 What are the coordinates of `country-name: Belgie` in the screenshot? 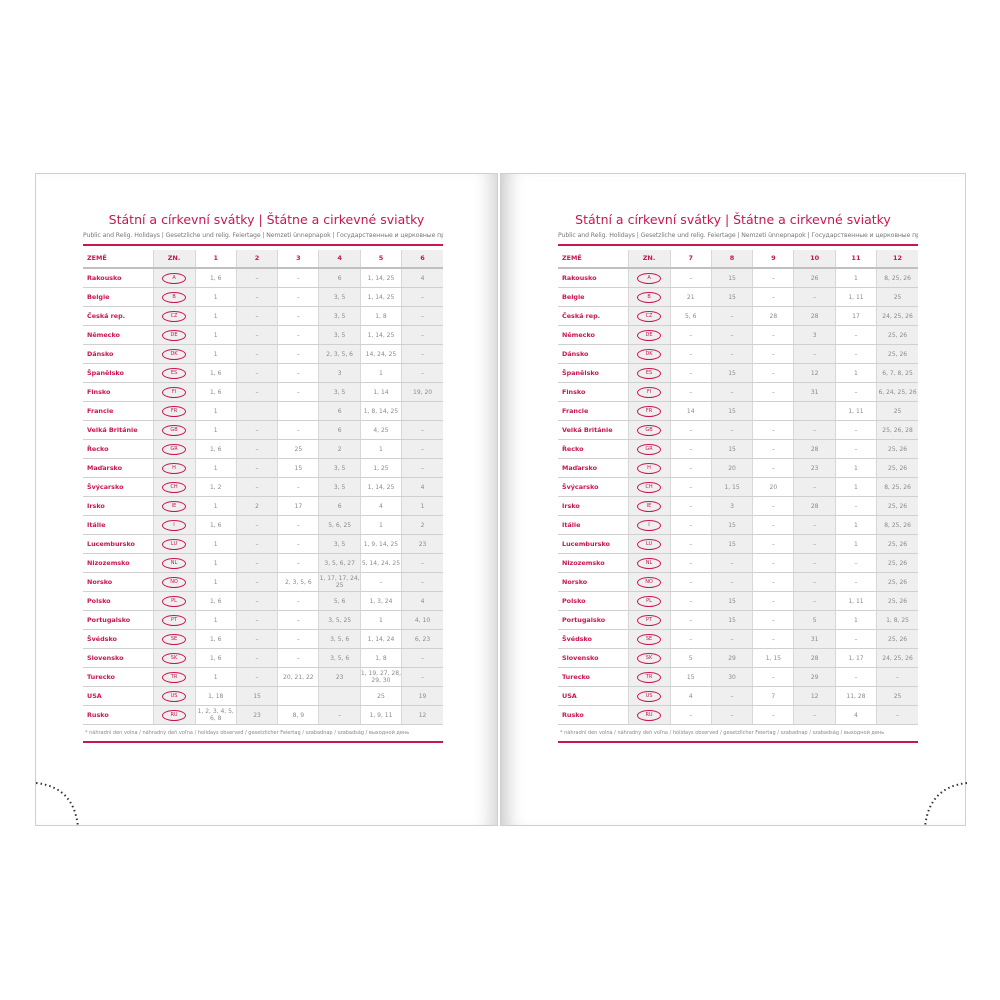 It's located at (118, 297).